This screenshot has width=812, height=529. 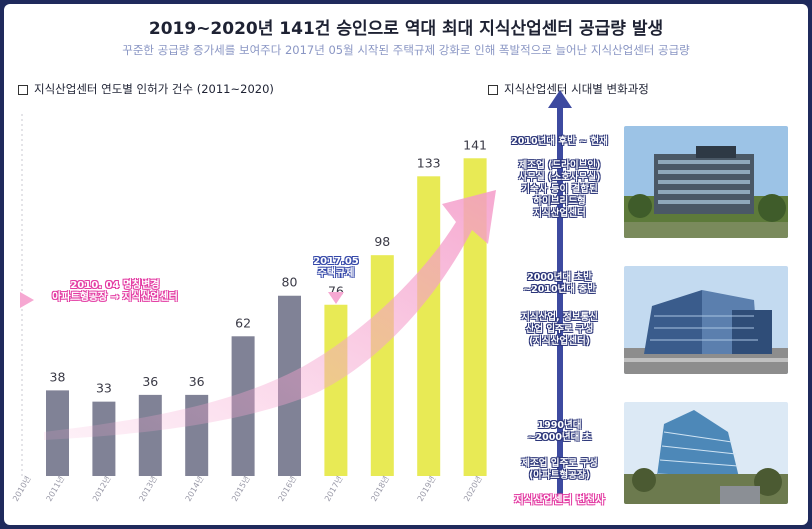 I want to click on era-period-line: ~2010년대 중반, so click(x=559, y=289).